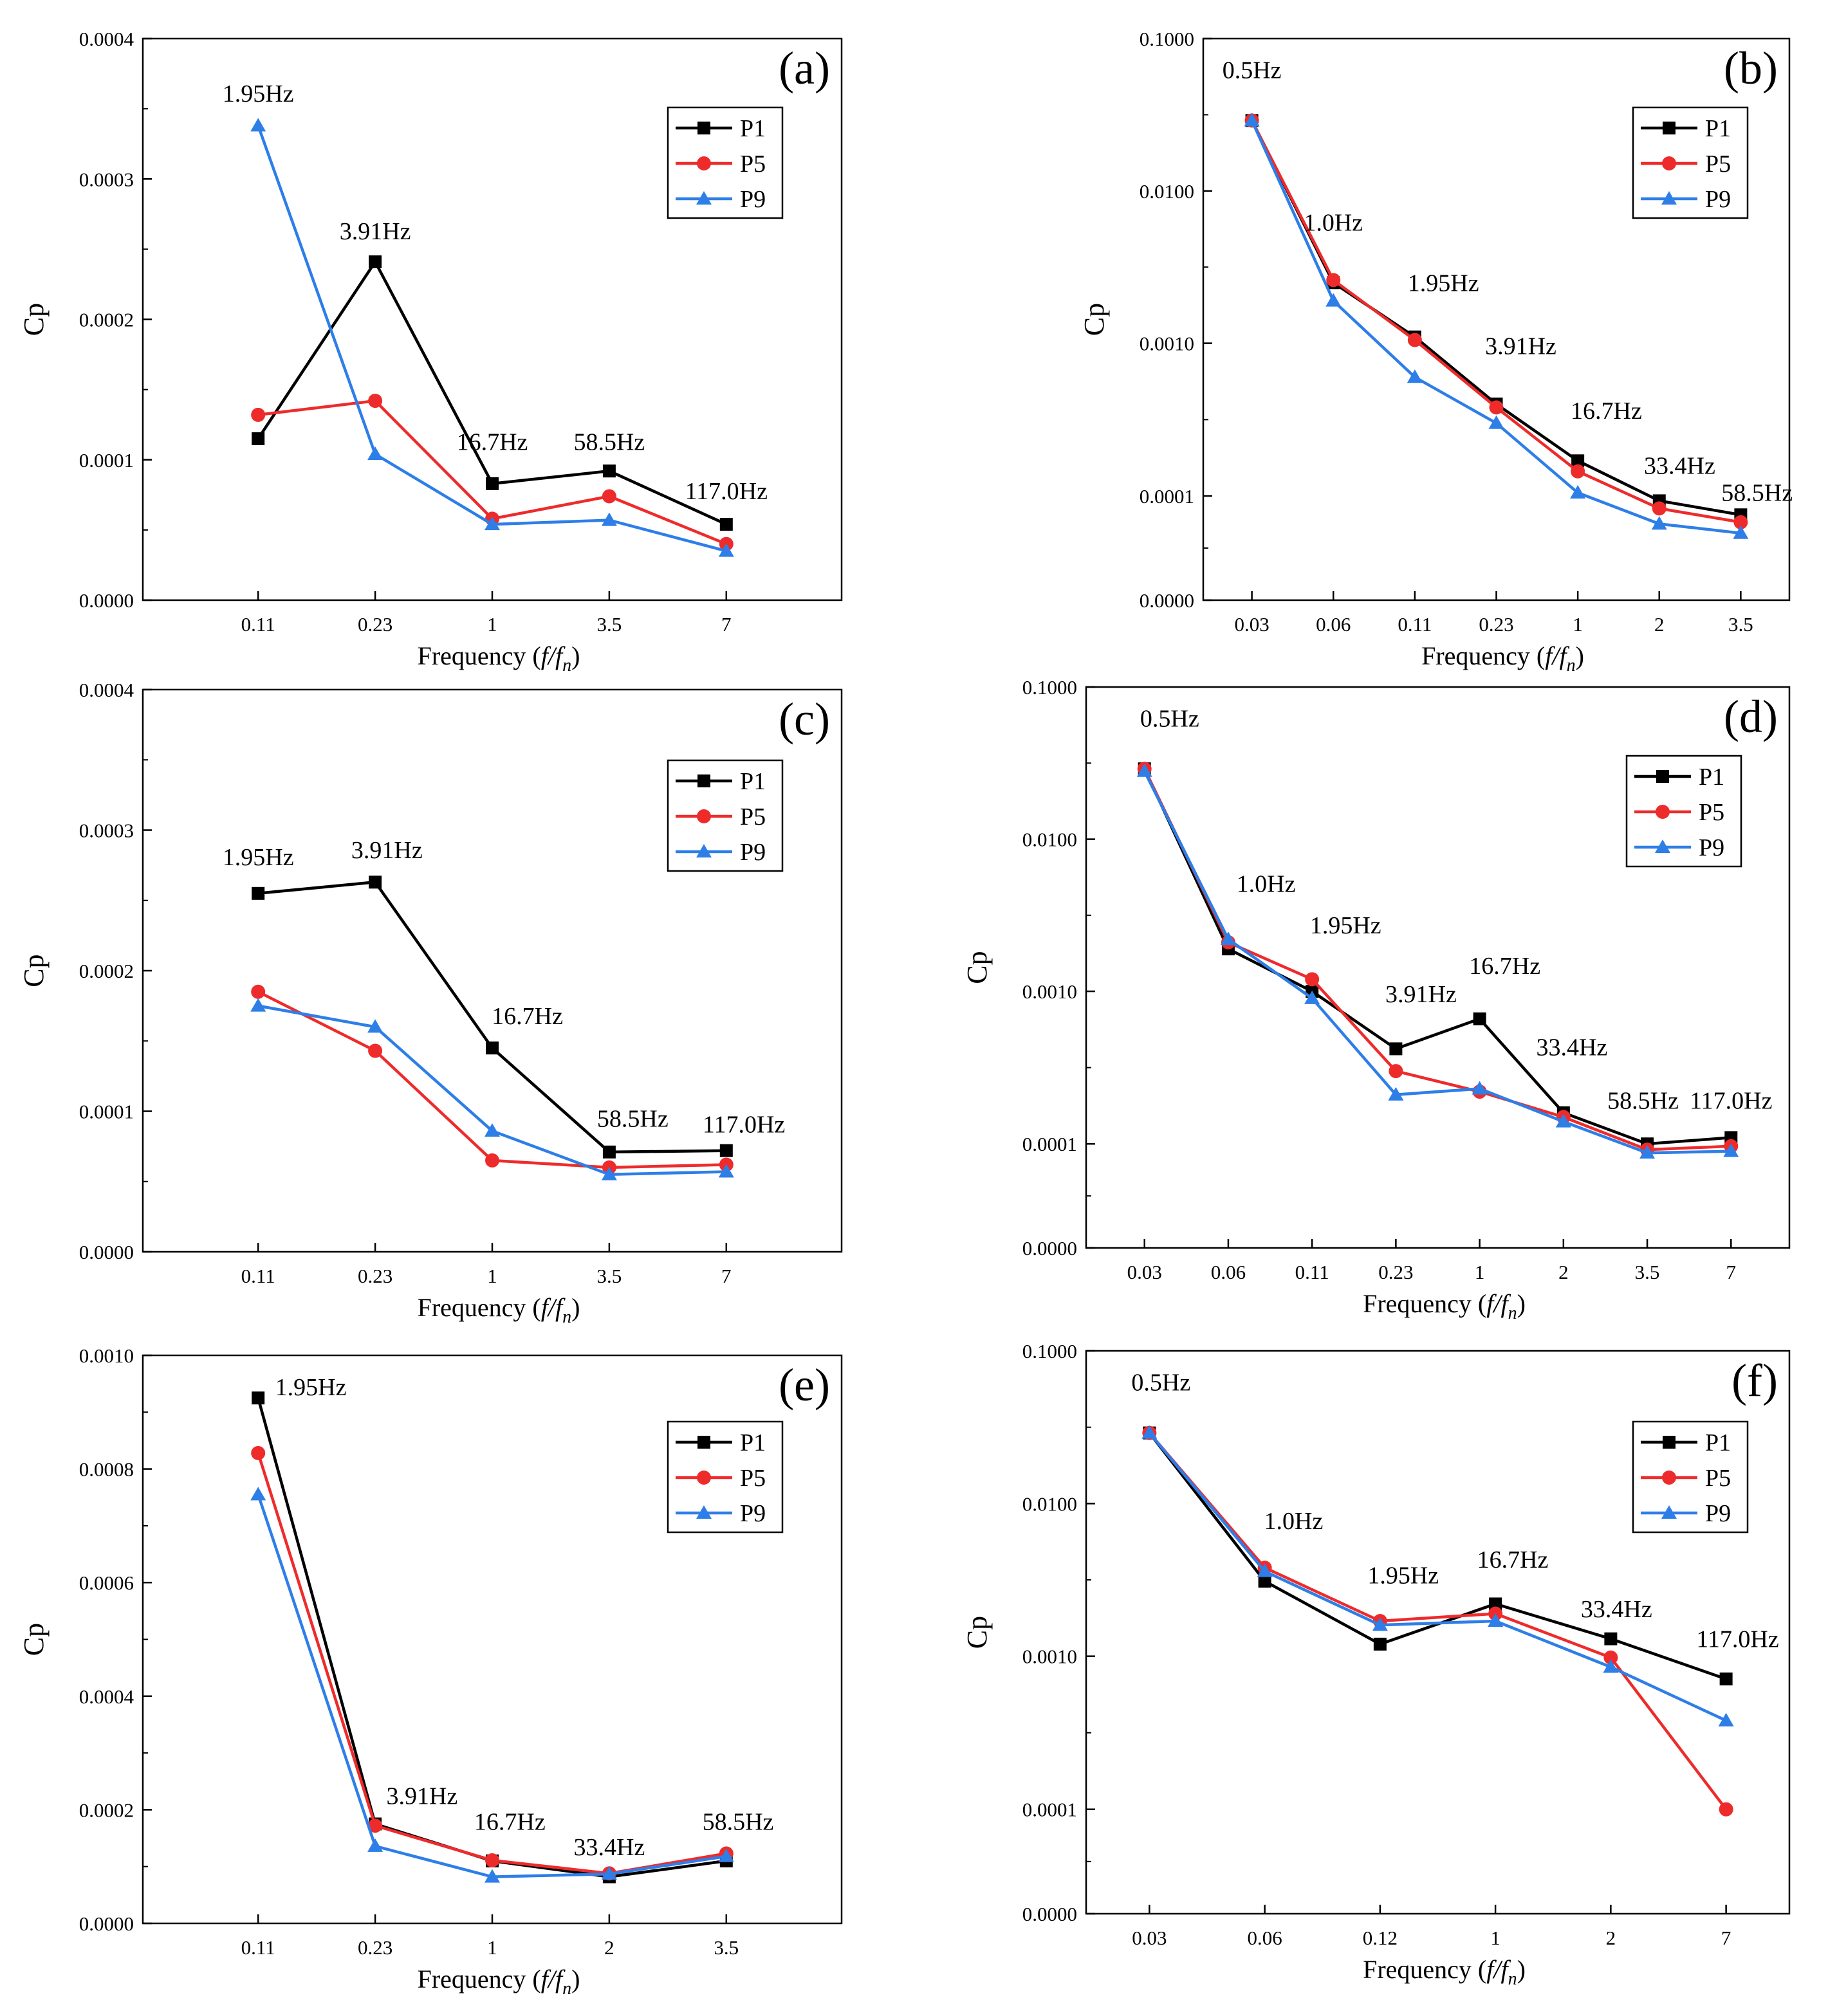 The image size is (1828, 2016). Describe the element at coordinates (1149, 1938) in the screenshot. I see `x-tick-label: 0.03` at that location.